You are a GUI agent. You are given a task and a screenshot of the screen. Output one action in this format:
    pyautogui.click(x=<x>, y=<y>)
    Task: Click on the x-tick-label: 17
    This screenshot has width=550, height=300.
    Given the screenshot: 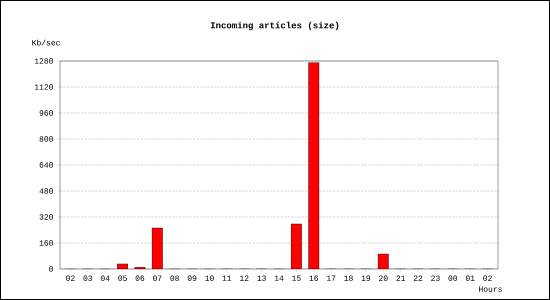 What is the action you would take?
    pyautogui.click(x=331, y=278)
    